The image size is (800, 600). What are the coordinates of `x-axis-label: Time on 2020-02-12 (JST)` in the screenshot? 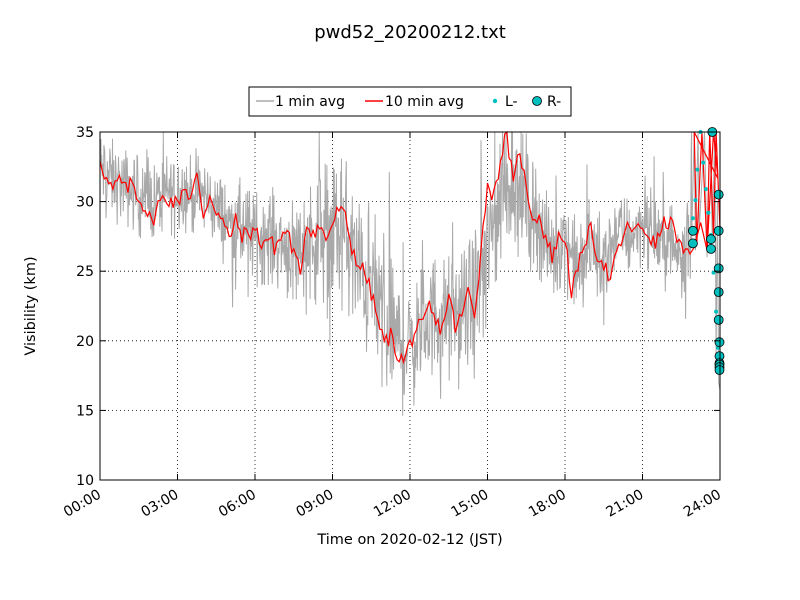 It's located at (409, 540).